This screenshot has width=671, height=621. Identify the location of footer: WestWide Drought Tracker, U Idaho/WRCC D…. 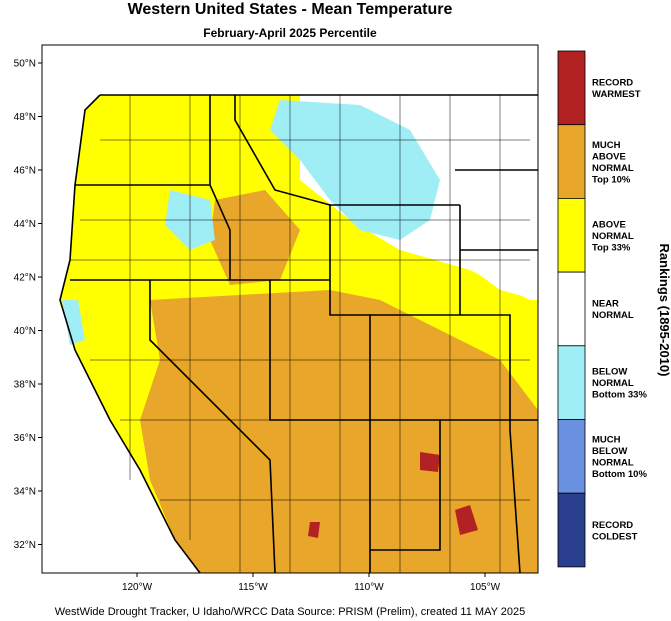
(290, 612).